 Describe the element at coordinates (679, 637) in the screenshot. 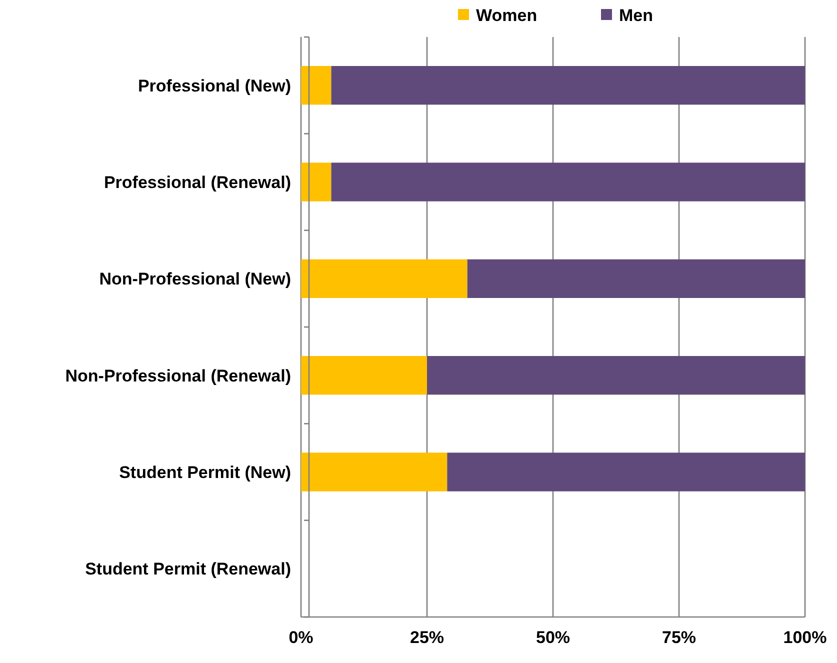

I see `x-tick-label: 75%` at that location.